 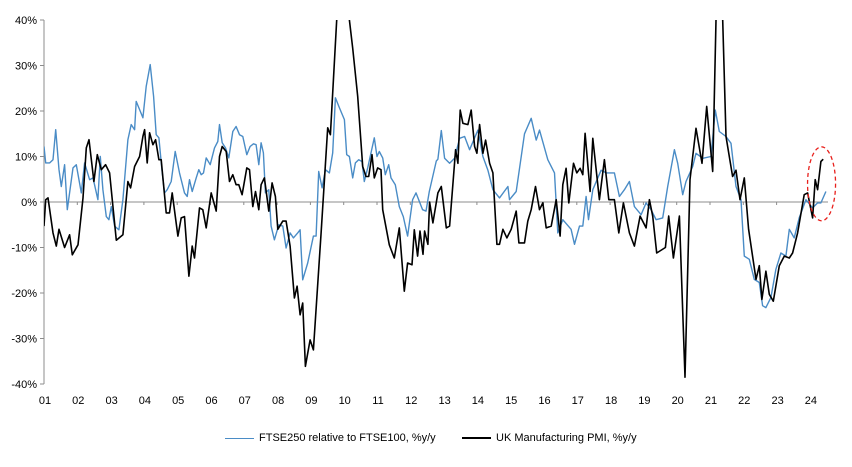 I want to click on x-tick-label: 20, so click(x=678, y=401).